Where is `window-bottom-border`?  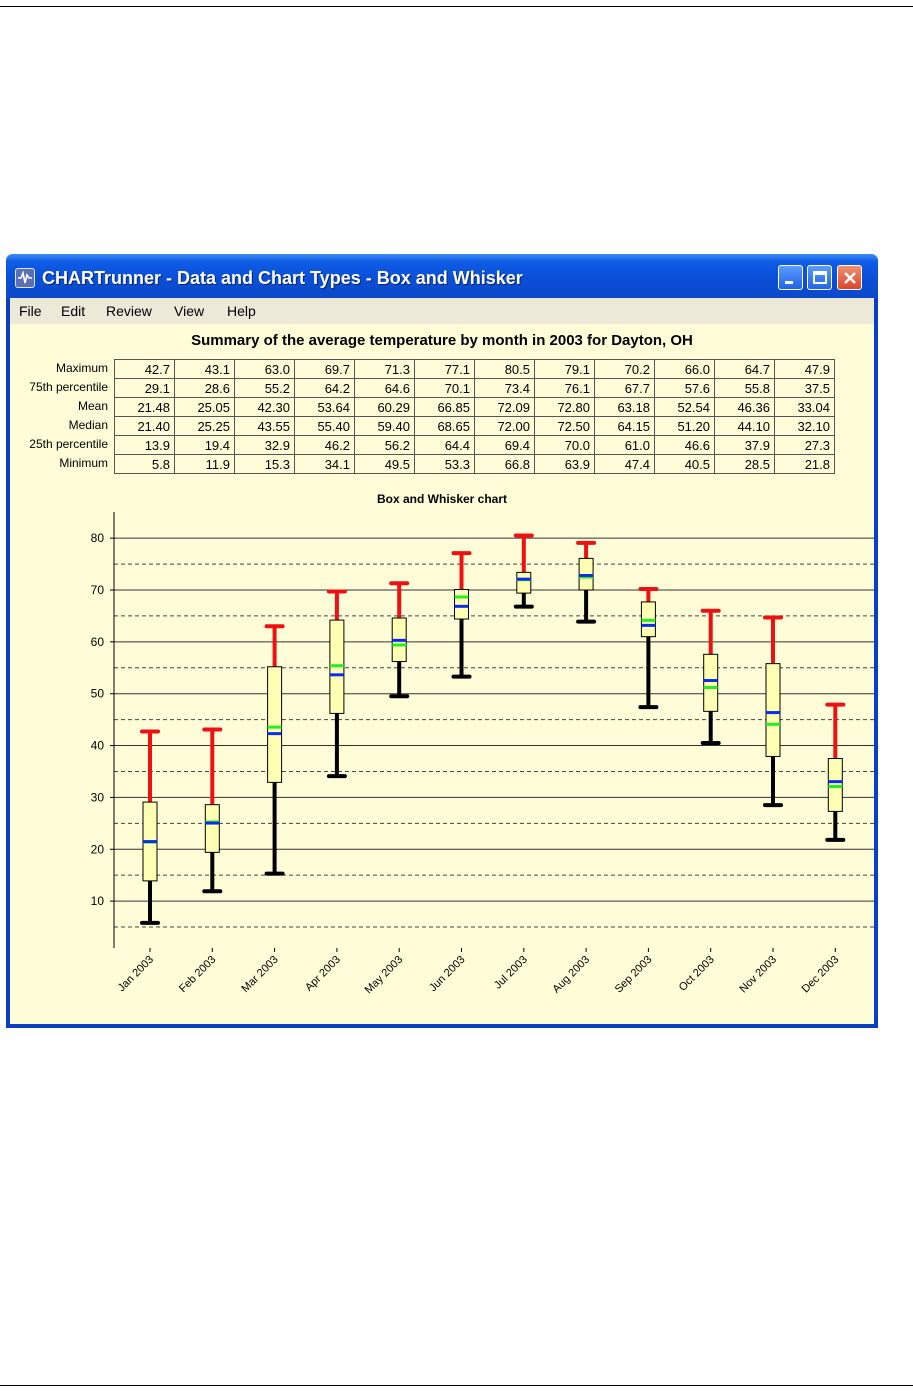 window-bottom-border is located at coordinates (442, 1026).